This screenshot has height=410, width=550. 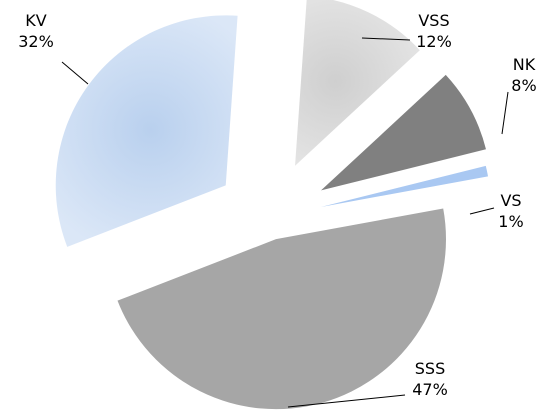 I want to click on slice-label-kv: KV, so click(x=35, y=20).